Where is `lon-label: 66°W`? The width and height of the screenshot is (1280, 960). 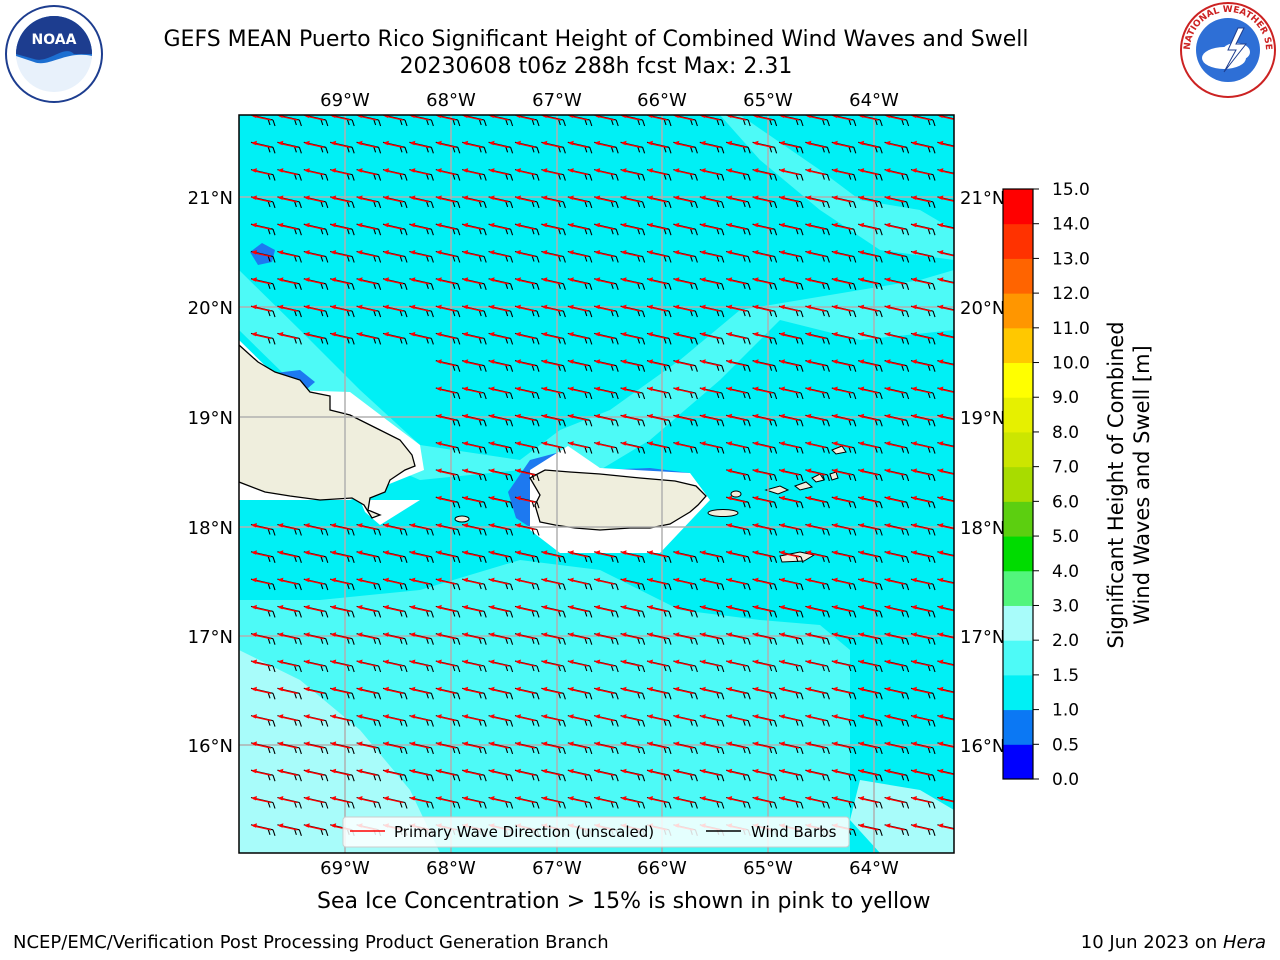 lon-label: 66°W is located at coordinates (662, 868).